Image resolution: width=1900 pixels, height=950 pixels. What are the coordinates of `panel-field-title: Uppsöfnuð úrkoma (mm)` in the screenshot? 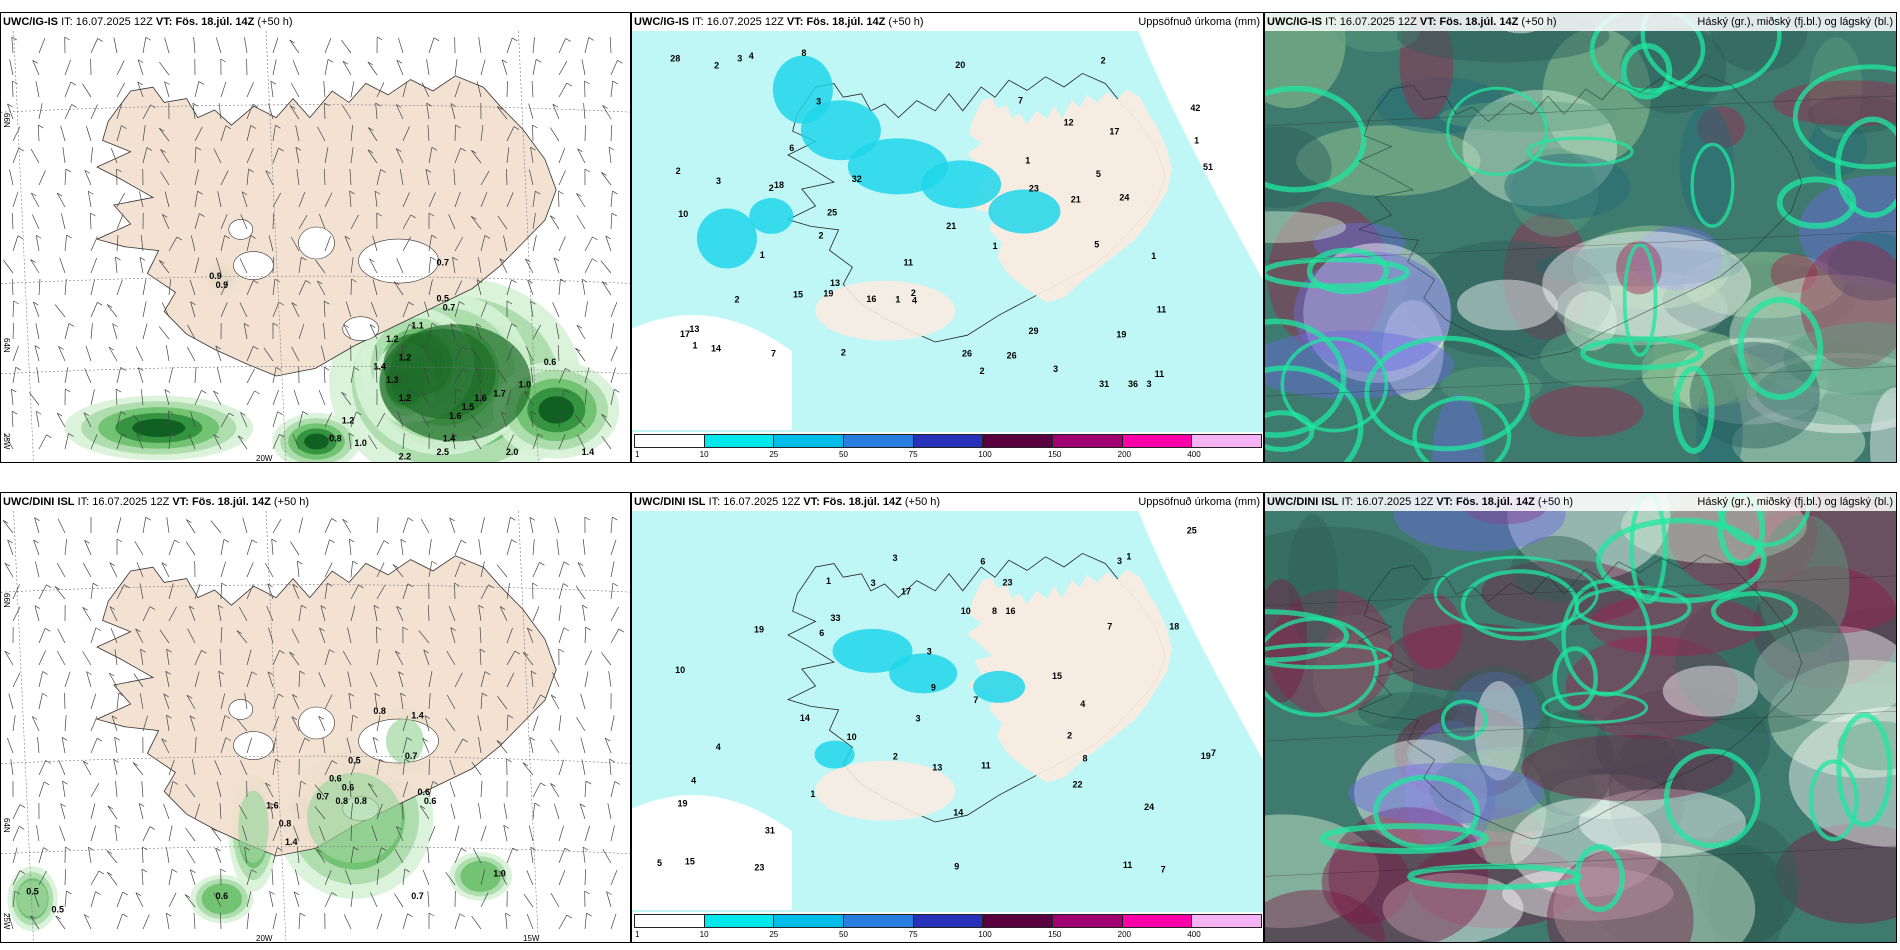 It's located at (1199, 502).